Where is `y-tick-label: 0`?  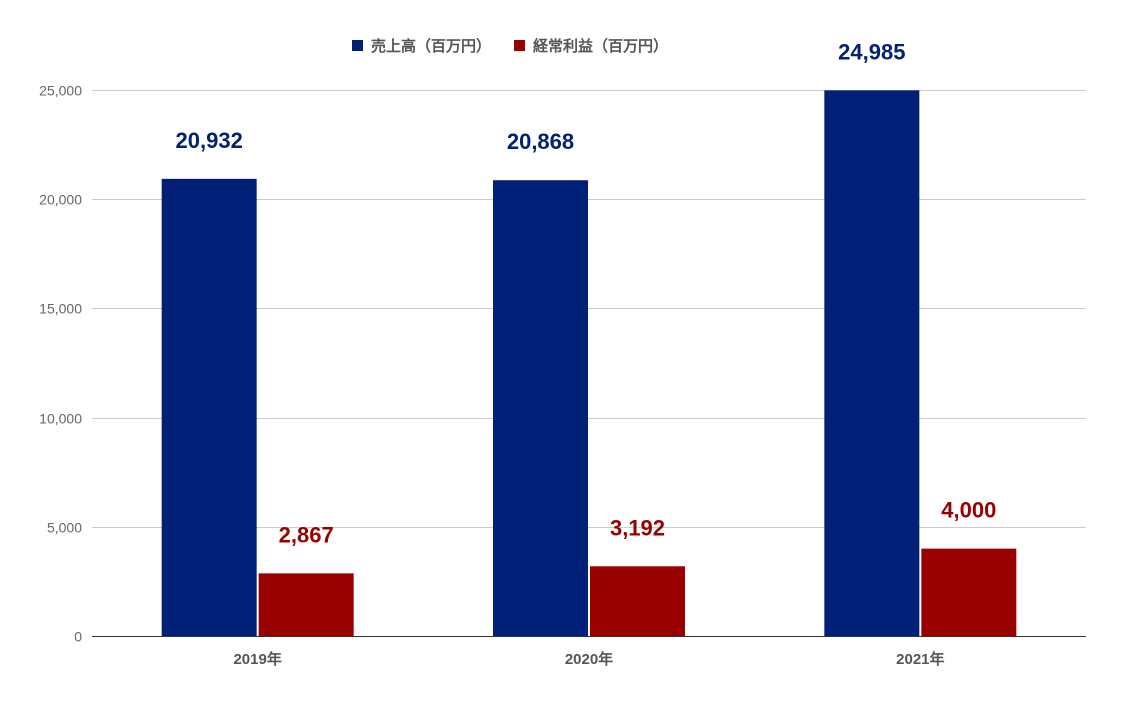
y-tick-label: 0 is located at coordinates (78, 637).